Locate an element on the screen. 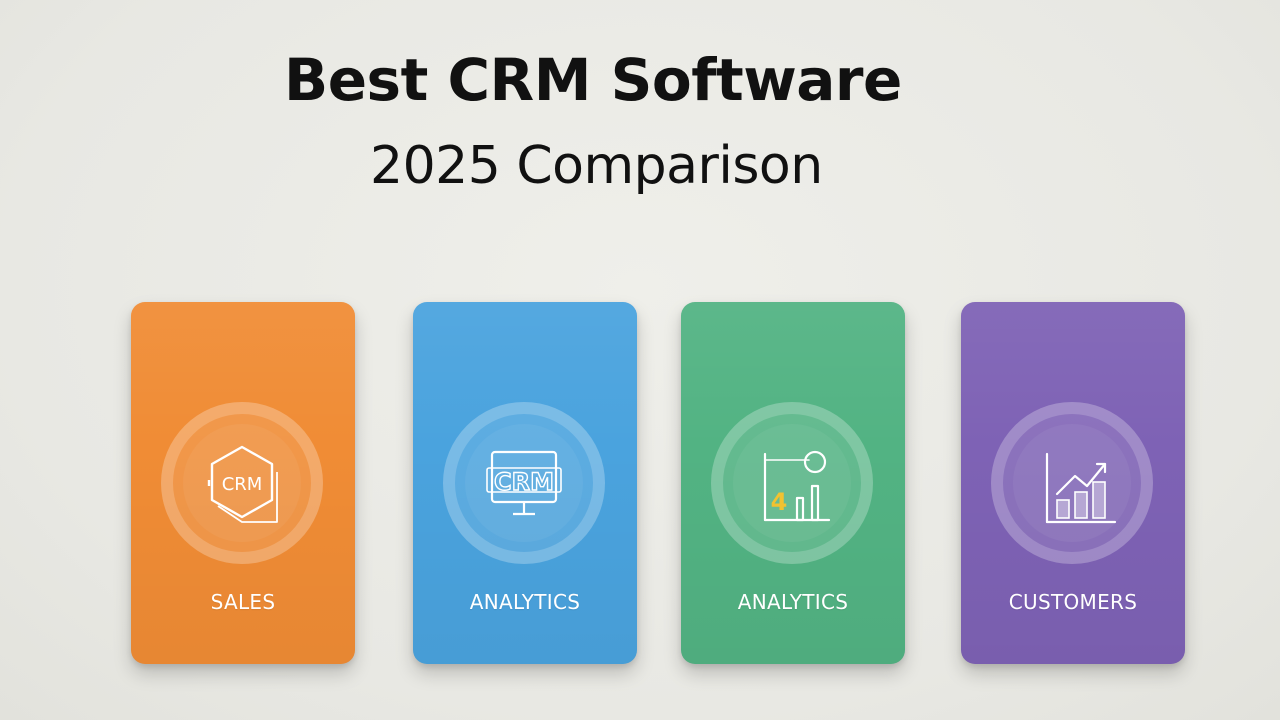 The image size is (1280, 720). icon-ring: 4 is located at coordinates (792, 483).